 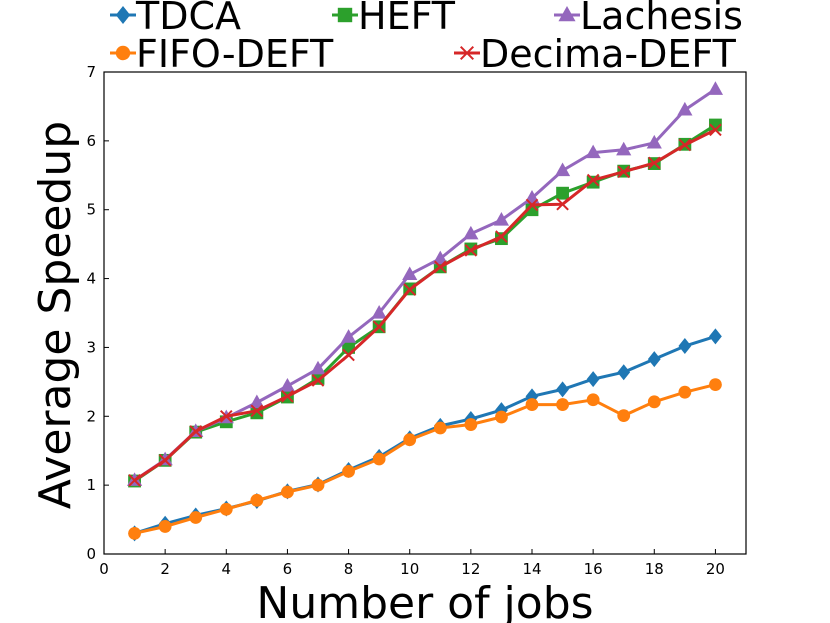 What do you see at coordinates (349, 569) in the screenshot?
I see `x-tick-label: 8` at bounding box center [349, 569].